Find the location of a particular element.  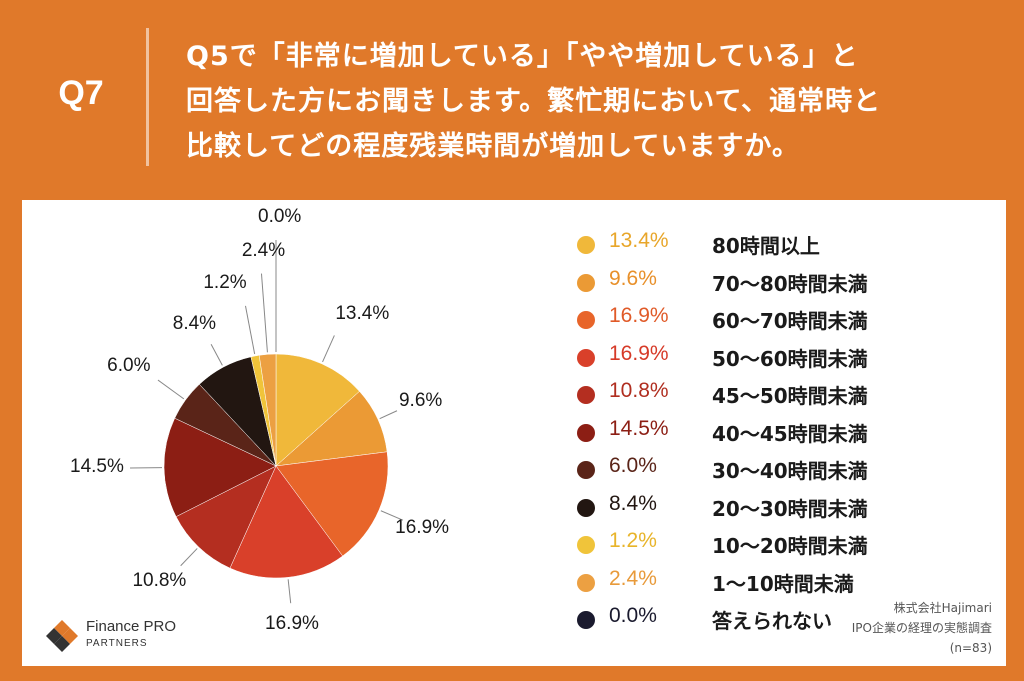

legend-value: 10.8% is located at coordinates (639, 390).